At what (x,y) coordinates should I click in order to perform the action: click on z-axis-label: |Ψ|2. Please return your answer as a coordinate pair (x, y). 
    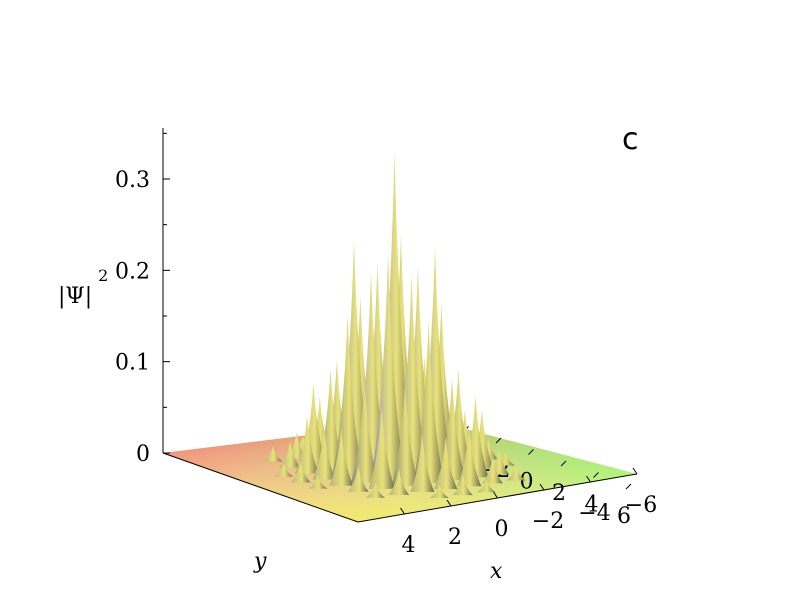
    Looking at the image, I should click on (83, 287).